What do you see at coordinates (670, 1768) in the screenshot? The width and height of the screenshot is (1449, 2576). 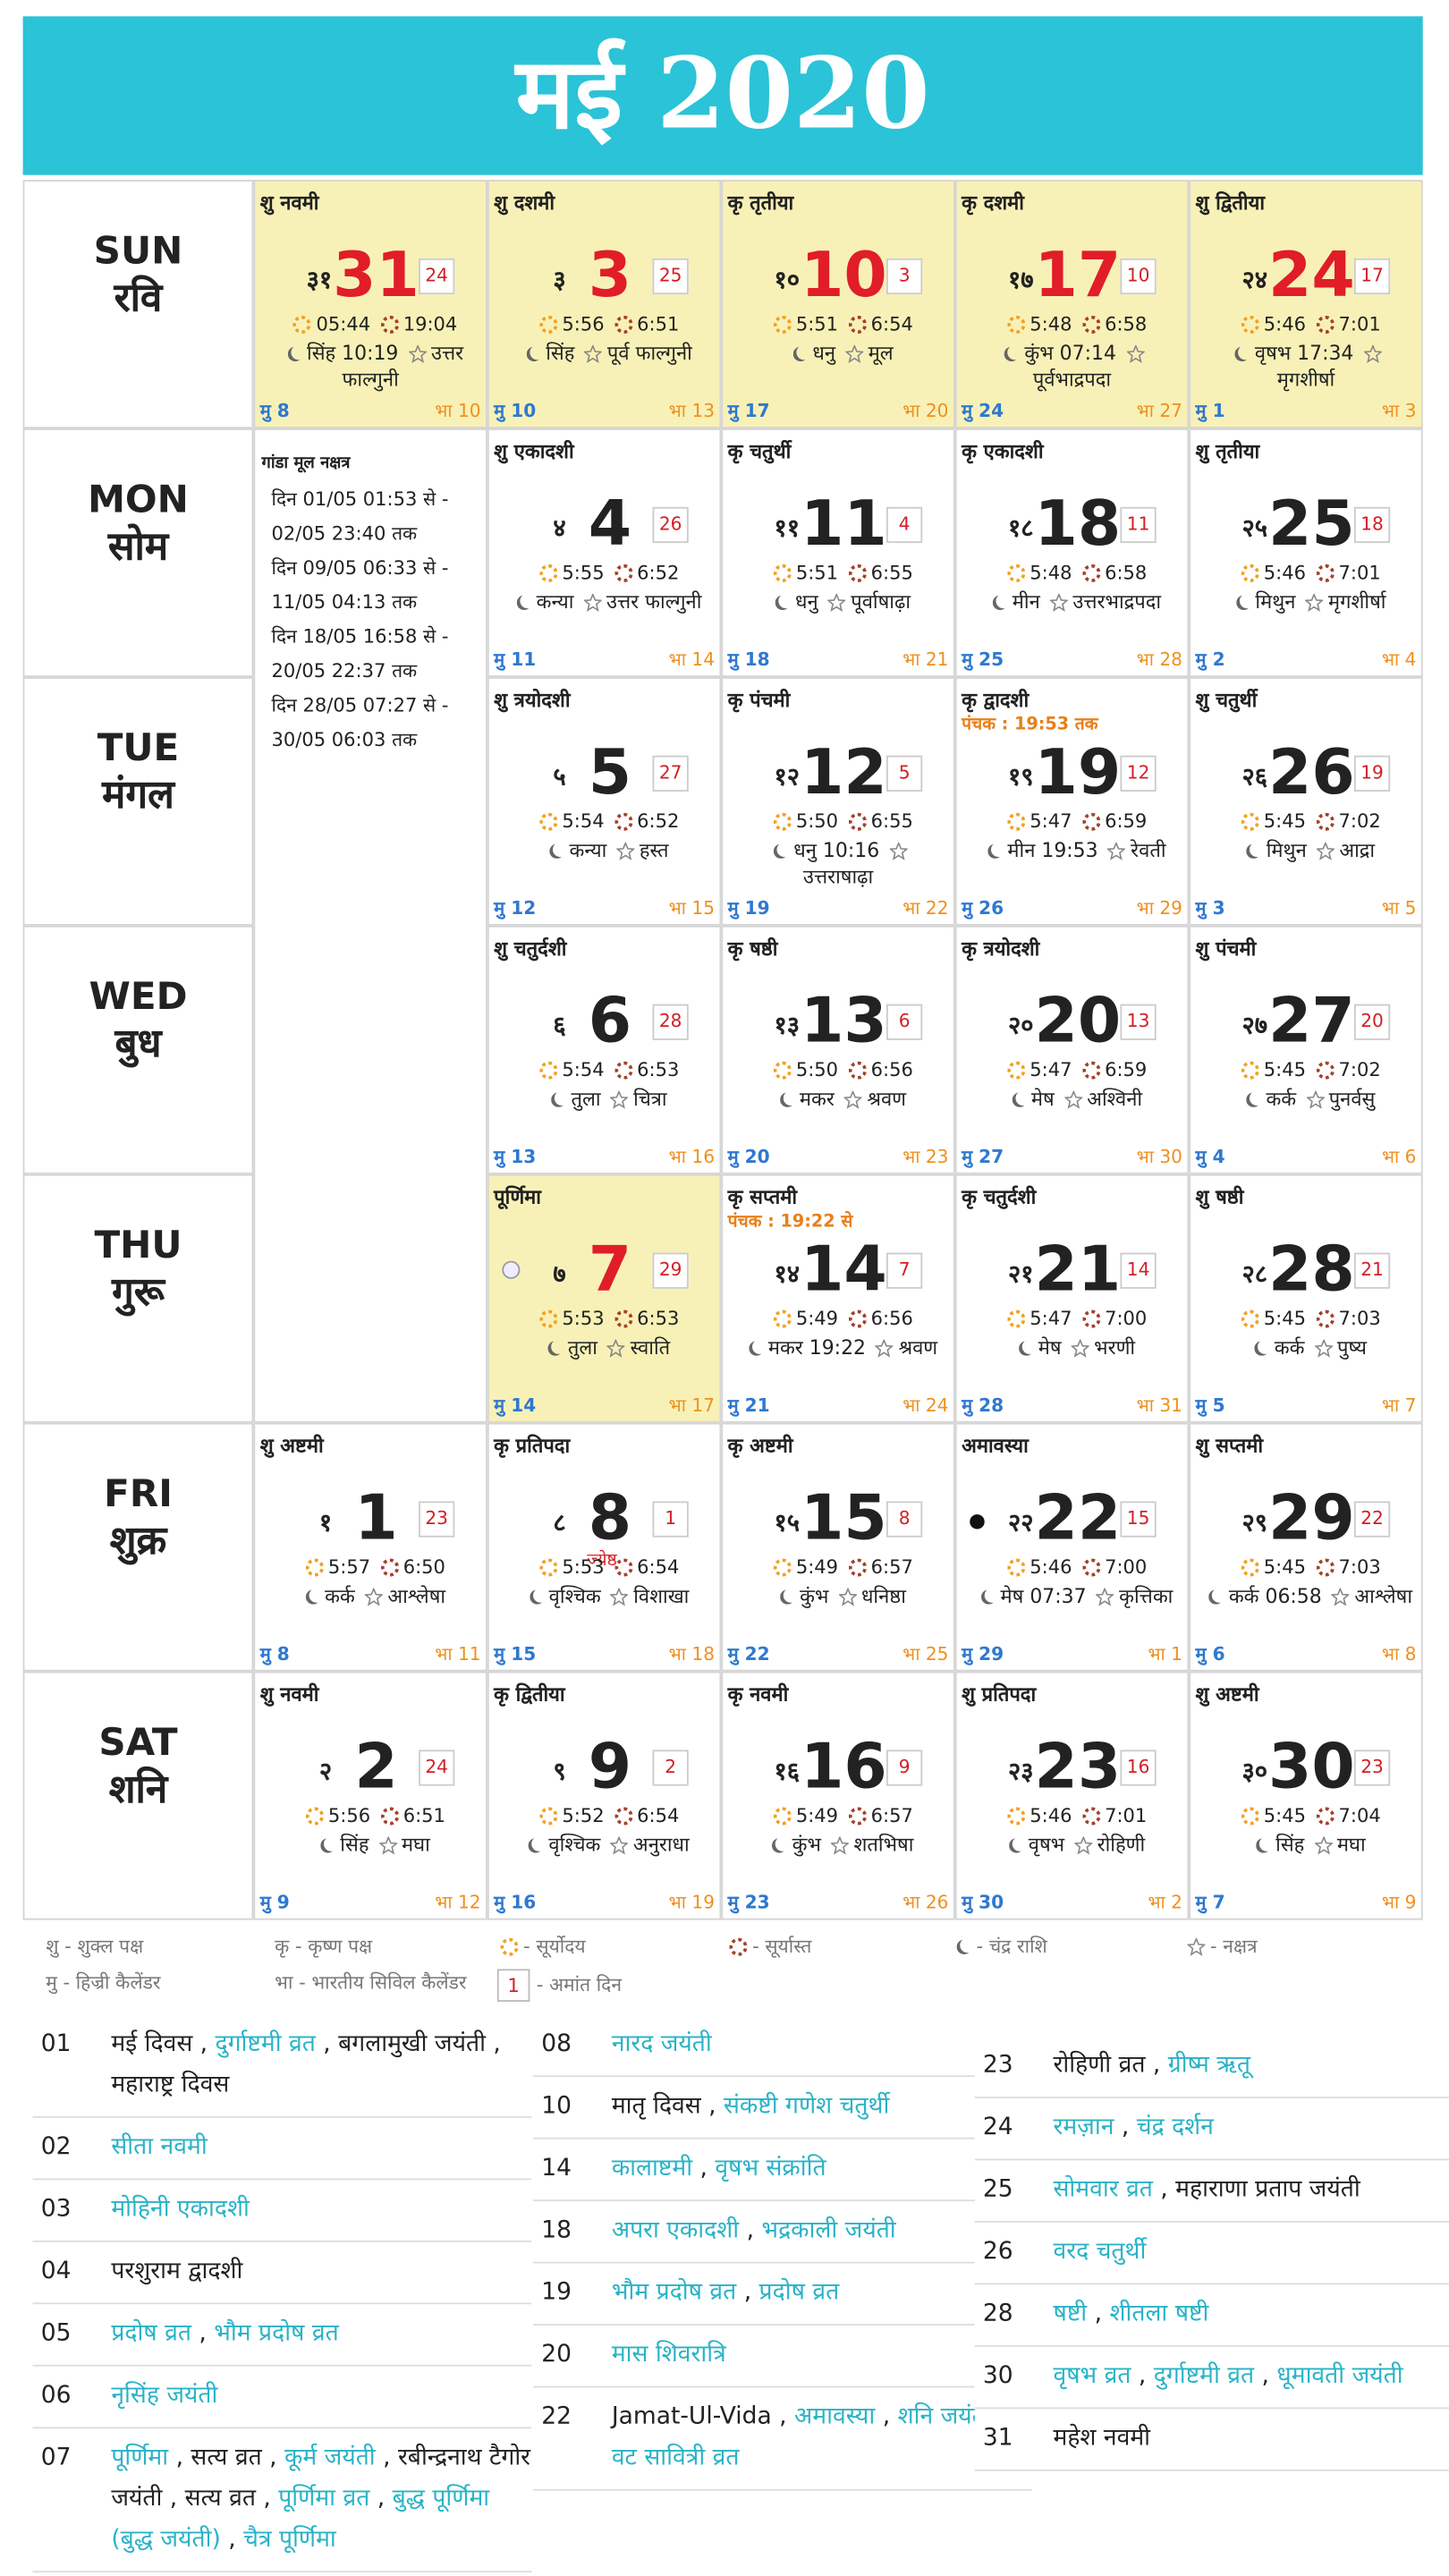 I see `amant-day: 2` at bounding box center [670, 1768].